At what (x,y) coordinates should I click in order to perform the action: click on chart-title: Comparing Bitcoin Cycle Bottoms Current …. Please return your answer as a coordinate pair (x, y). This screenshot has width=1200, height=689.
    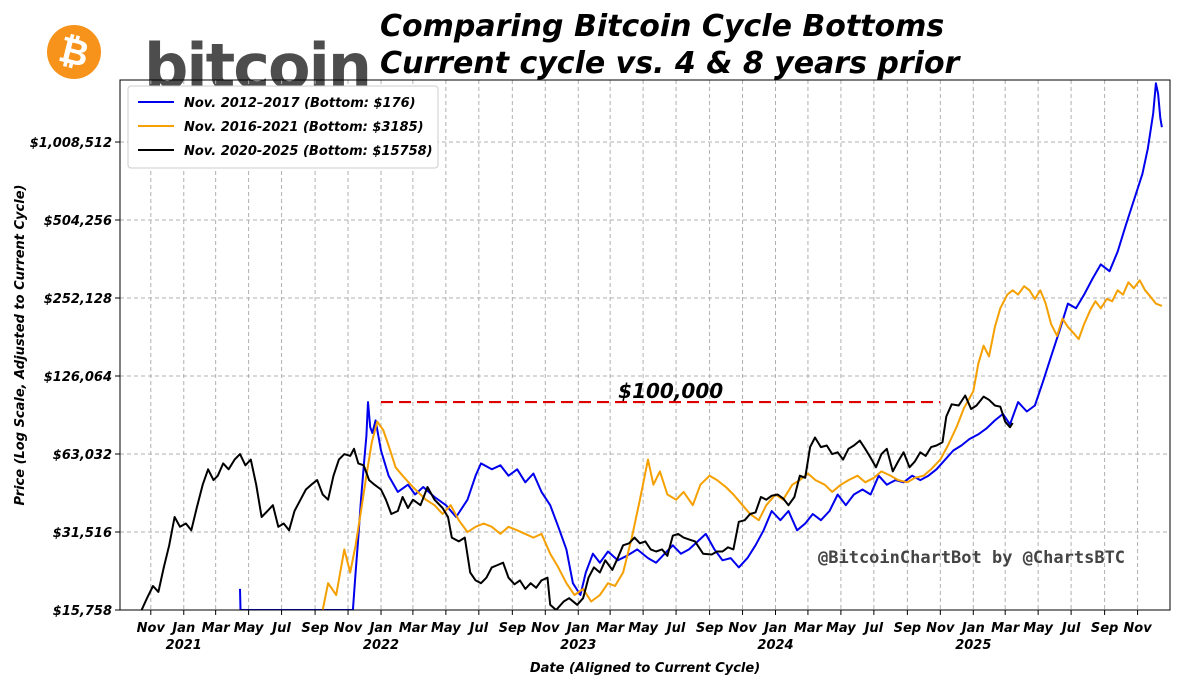
    Looking at the image, I should click on (670, 45).